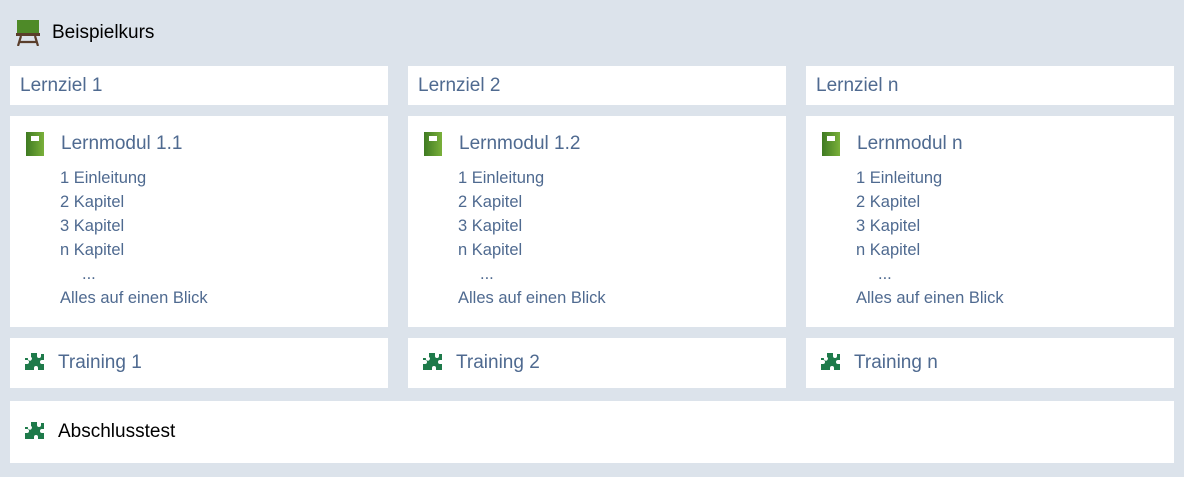 This screenshot has height=477, width=1184. Describe the element at coordinates (117, 431) in the screenshot. I see `final-test-label: Abschlusstest` at that location.